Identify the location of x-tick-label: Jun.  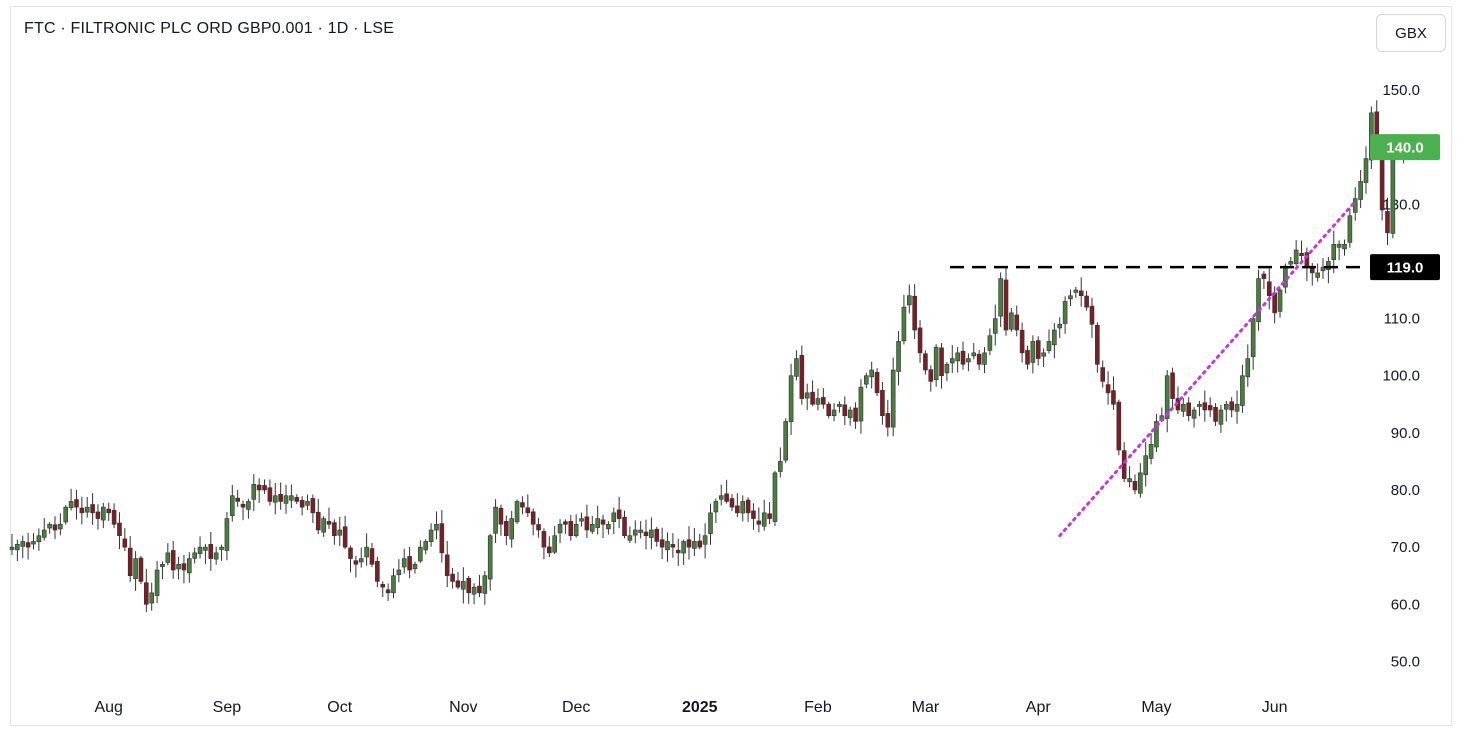
(1275, 707).